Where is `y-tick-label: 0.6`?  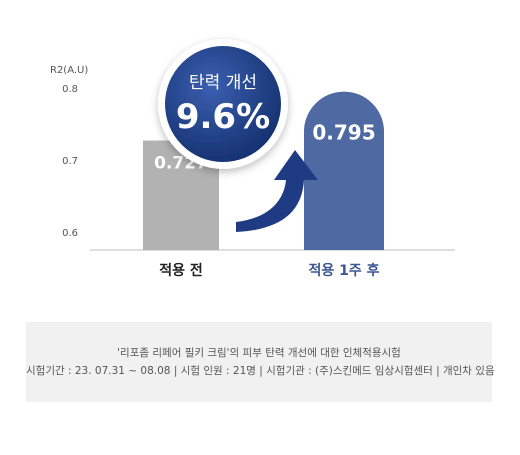 y-tick-label: 0.6 is located at coordinates (70, 233).